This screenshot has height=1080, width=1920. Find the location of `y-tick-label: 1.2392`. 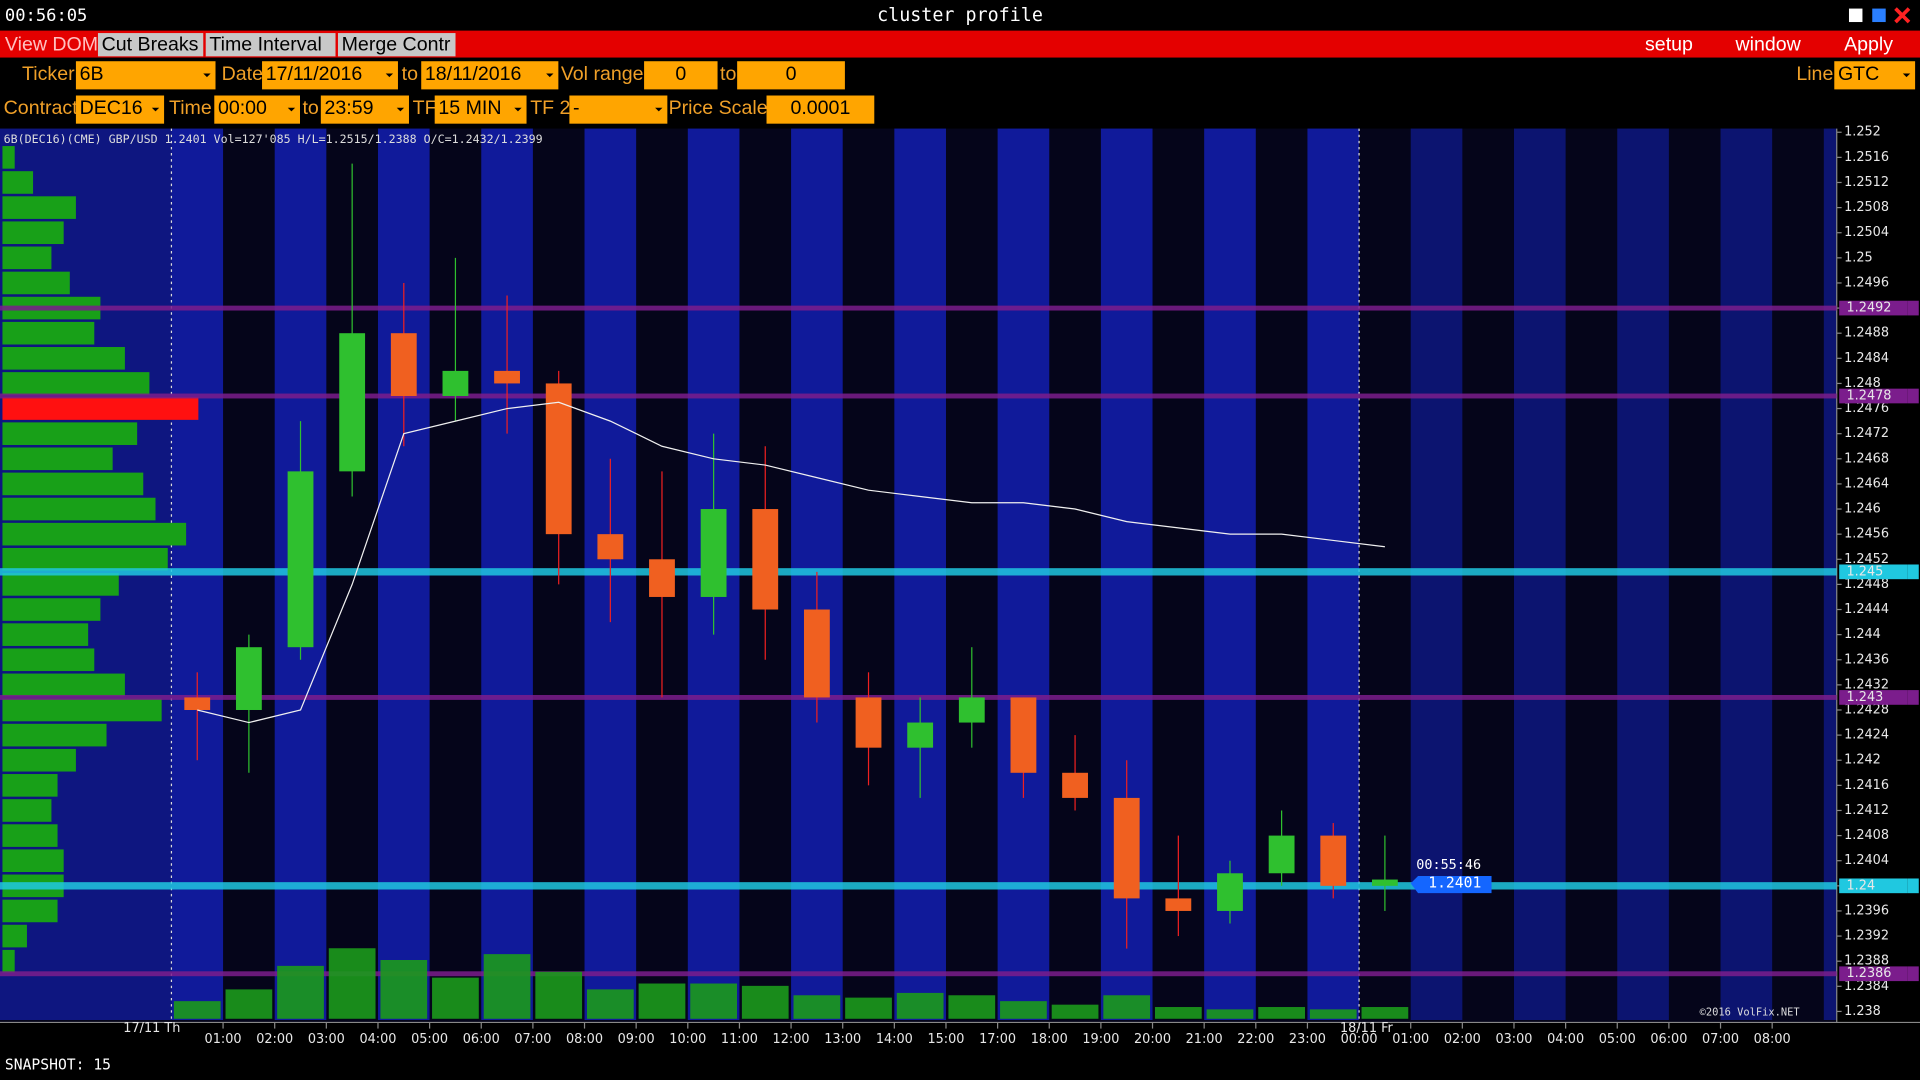

y-tick-label: 1.2392 is located at coordinates (1866, 936).